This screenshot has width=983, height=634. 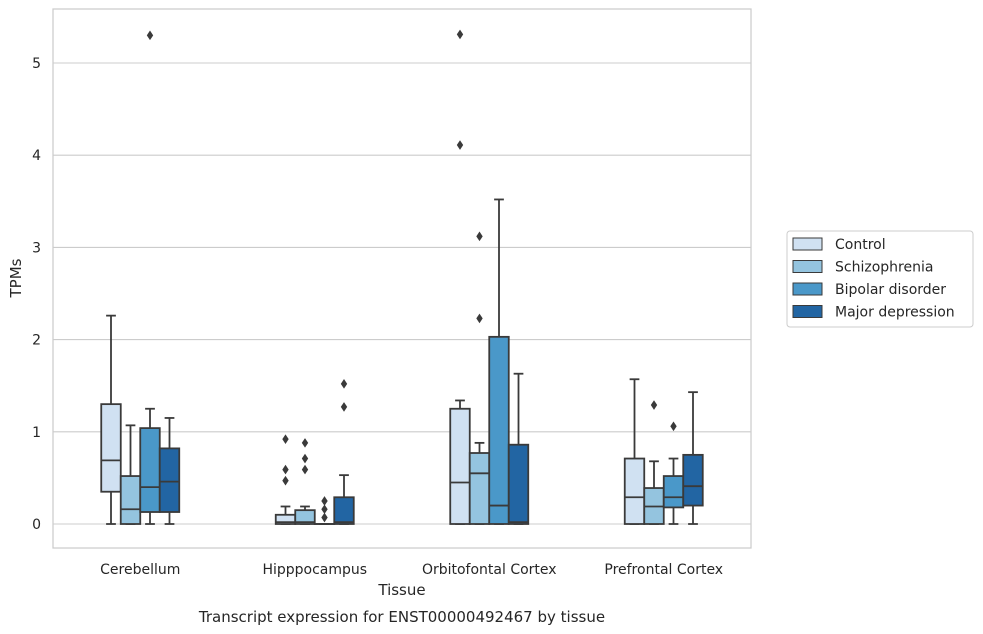 What do you see at coordinates (140, 570) in the screenshot?
I see `x-tick-label: Cerebellum` at bounding box center [140, 570].